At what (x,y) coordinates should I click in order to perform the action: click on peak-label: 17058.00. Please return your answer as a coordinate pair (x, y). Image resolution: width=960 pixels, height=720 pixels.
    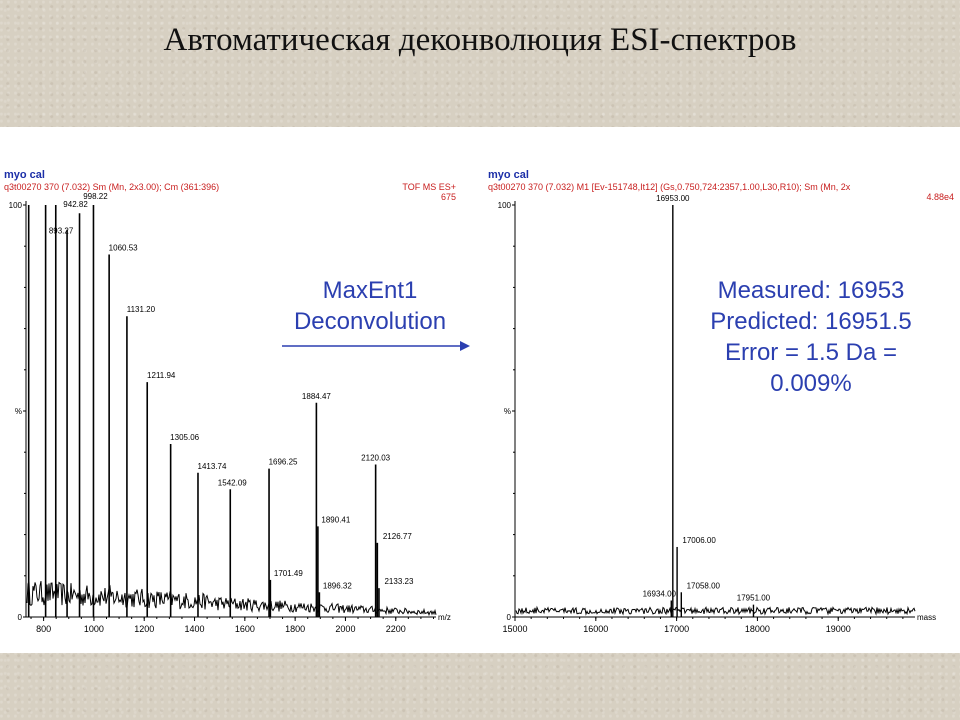
    Looking at the image, I should click on (704, 585).